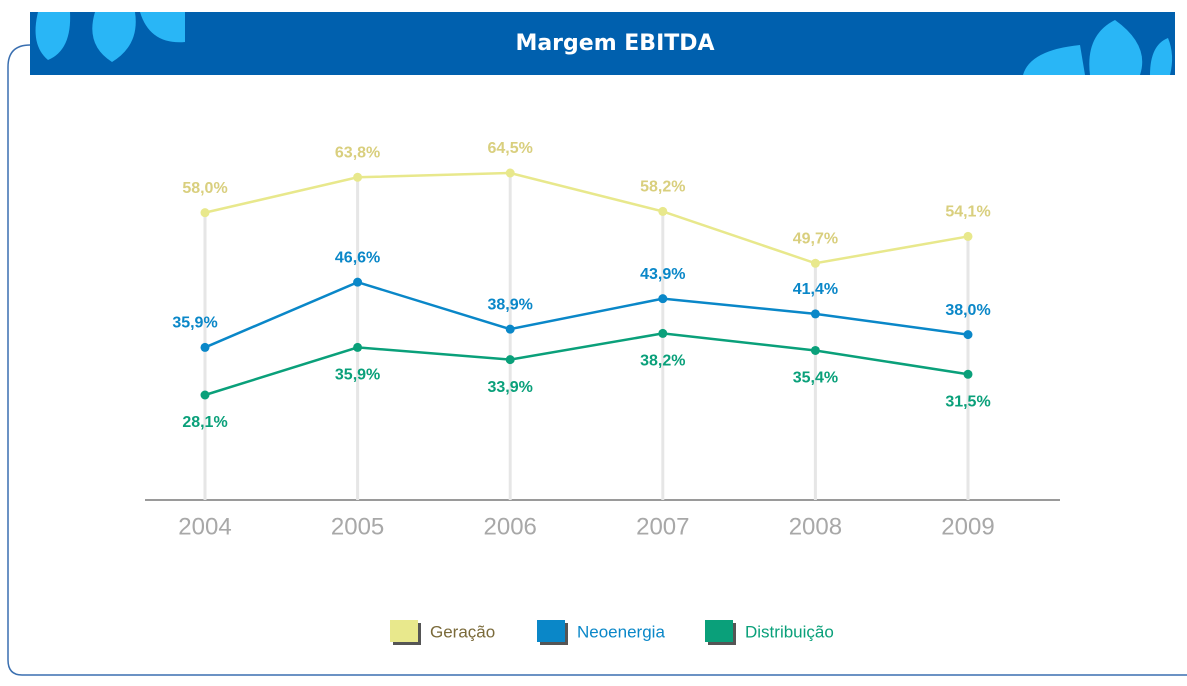  I want to click on value-label: 58,2%, so click(662, 187).